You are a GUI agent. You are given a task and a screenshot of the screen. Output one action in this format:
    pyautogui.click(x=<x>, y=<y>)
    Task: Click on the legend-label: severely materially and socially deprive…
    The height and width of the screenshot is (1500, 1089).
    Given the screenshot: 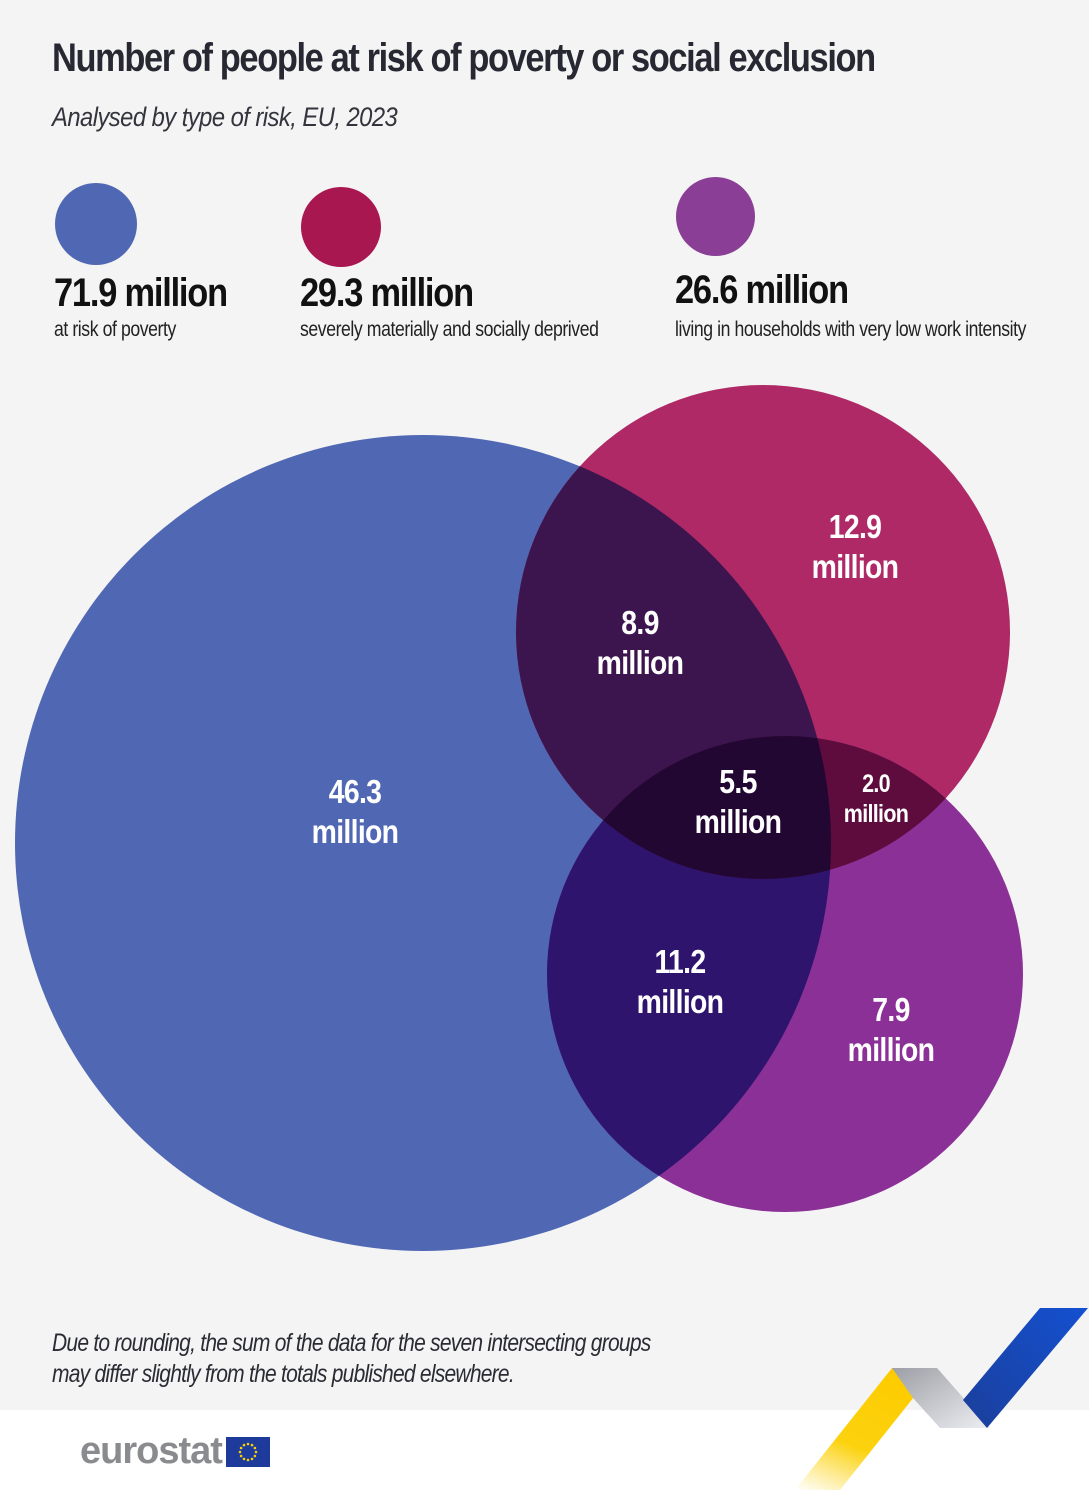 What is the action you would take?
    pyautogui.click(x=449, y=329)
    